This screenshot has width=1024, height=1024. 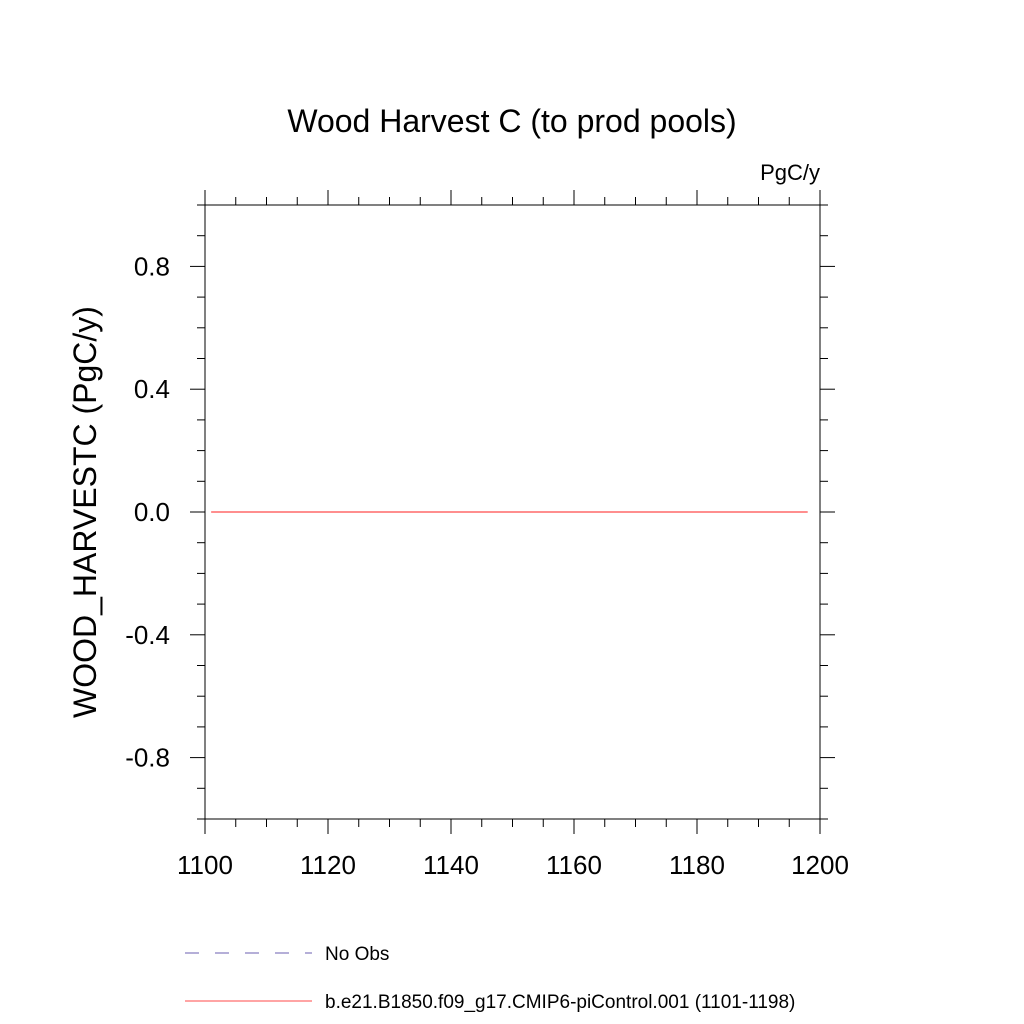 What do you see at coordinates (790, 172) in the screenshot?
I see `units-label: PgC/y` at bounding box center [790, 172].